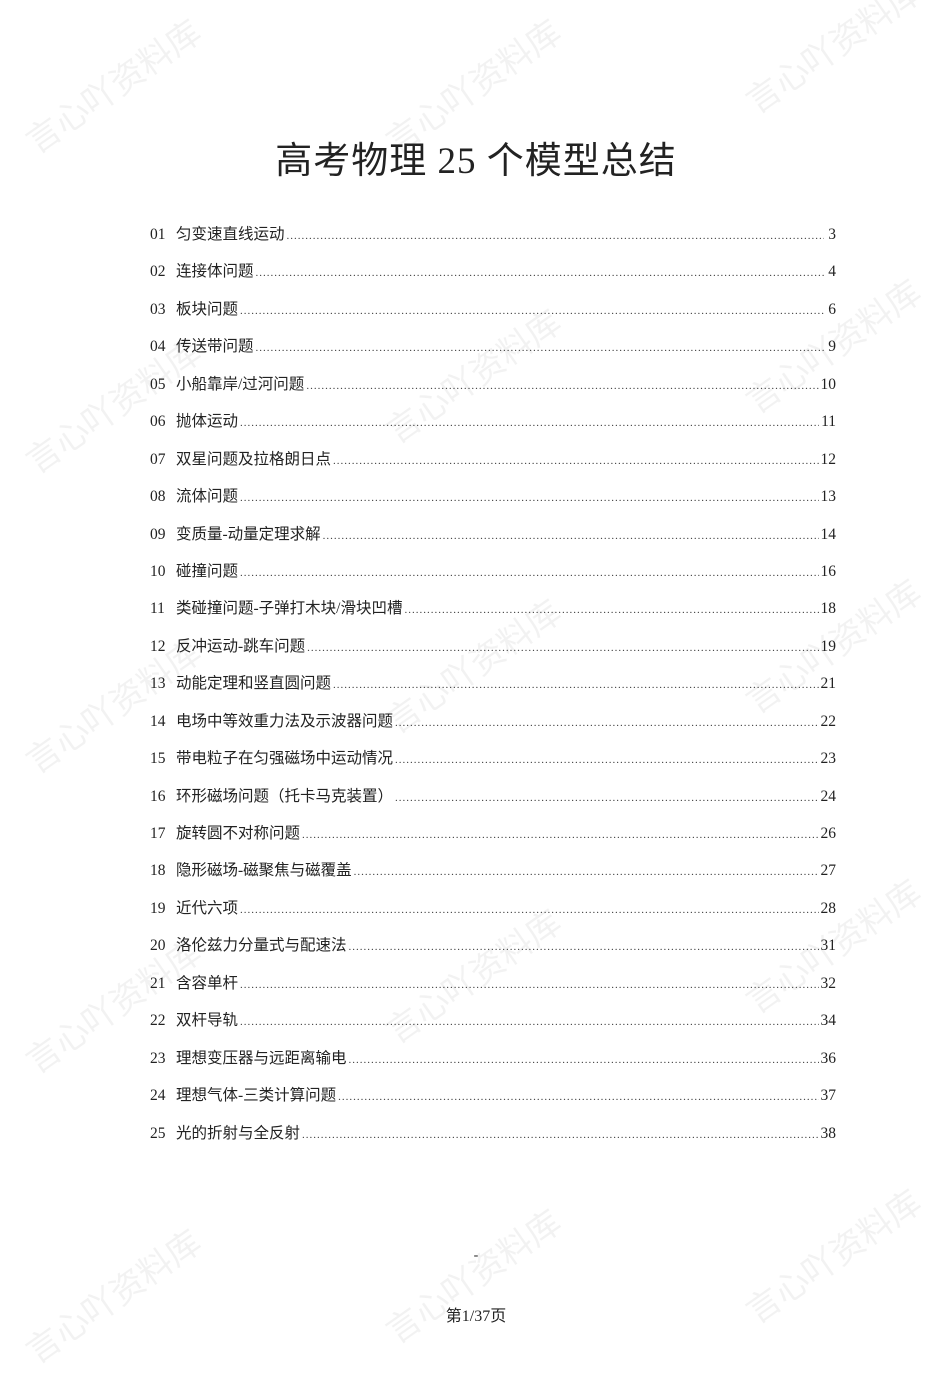 The image size is (952, 1373). What do you see at coordinates (285, 796) in the screenshot?
I see `toc-label: 环形磁场问题（托卡马克装置）` at bounding box center [285, 796].